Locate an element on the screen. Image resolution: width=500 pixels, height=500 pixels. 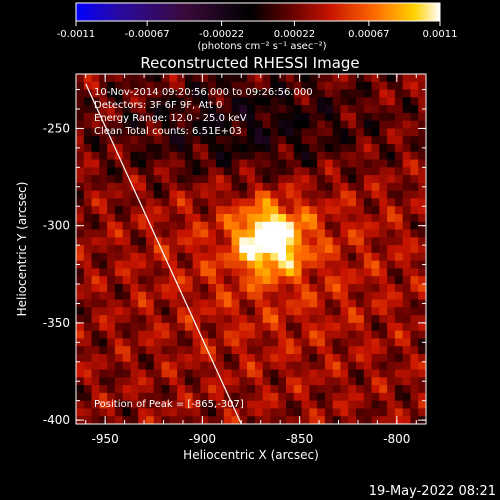
x-tick-label: -850 is located at coordinates (299, 439).